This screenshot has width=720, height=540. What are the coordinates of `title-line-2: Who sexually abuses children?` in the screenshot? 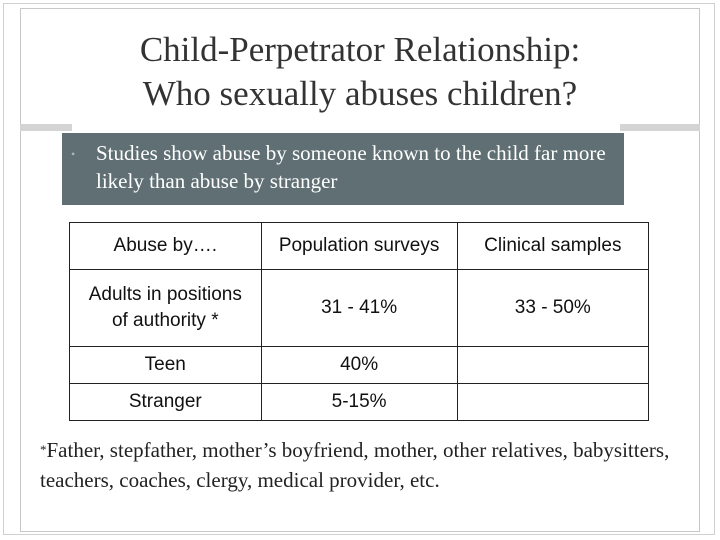 It's located at (360, 93).